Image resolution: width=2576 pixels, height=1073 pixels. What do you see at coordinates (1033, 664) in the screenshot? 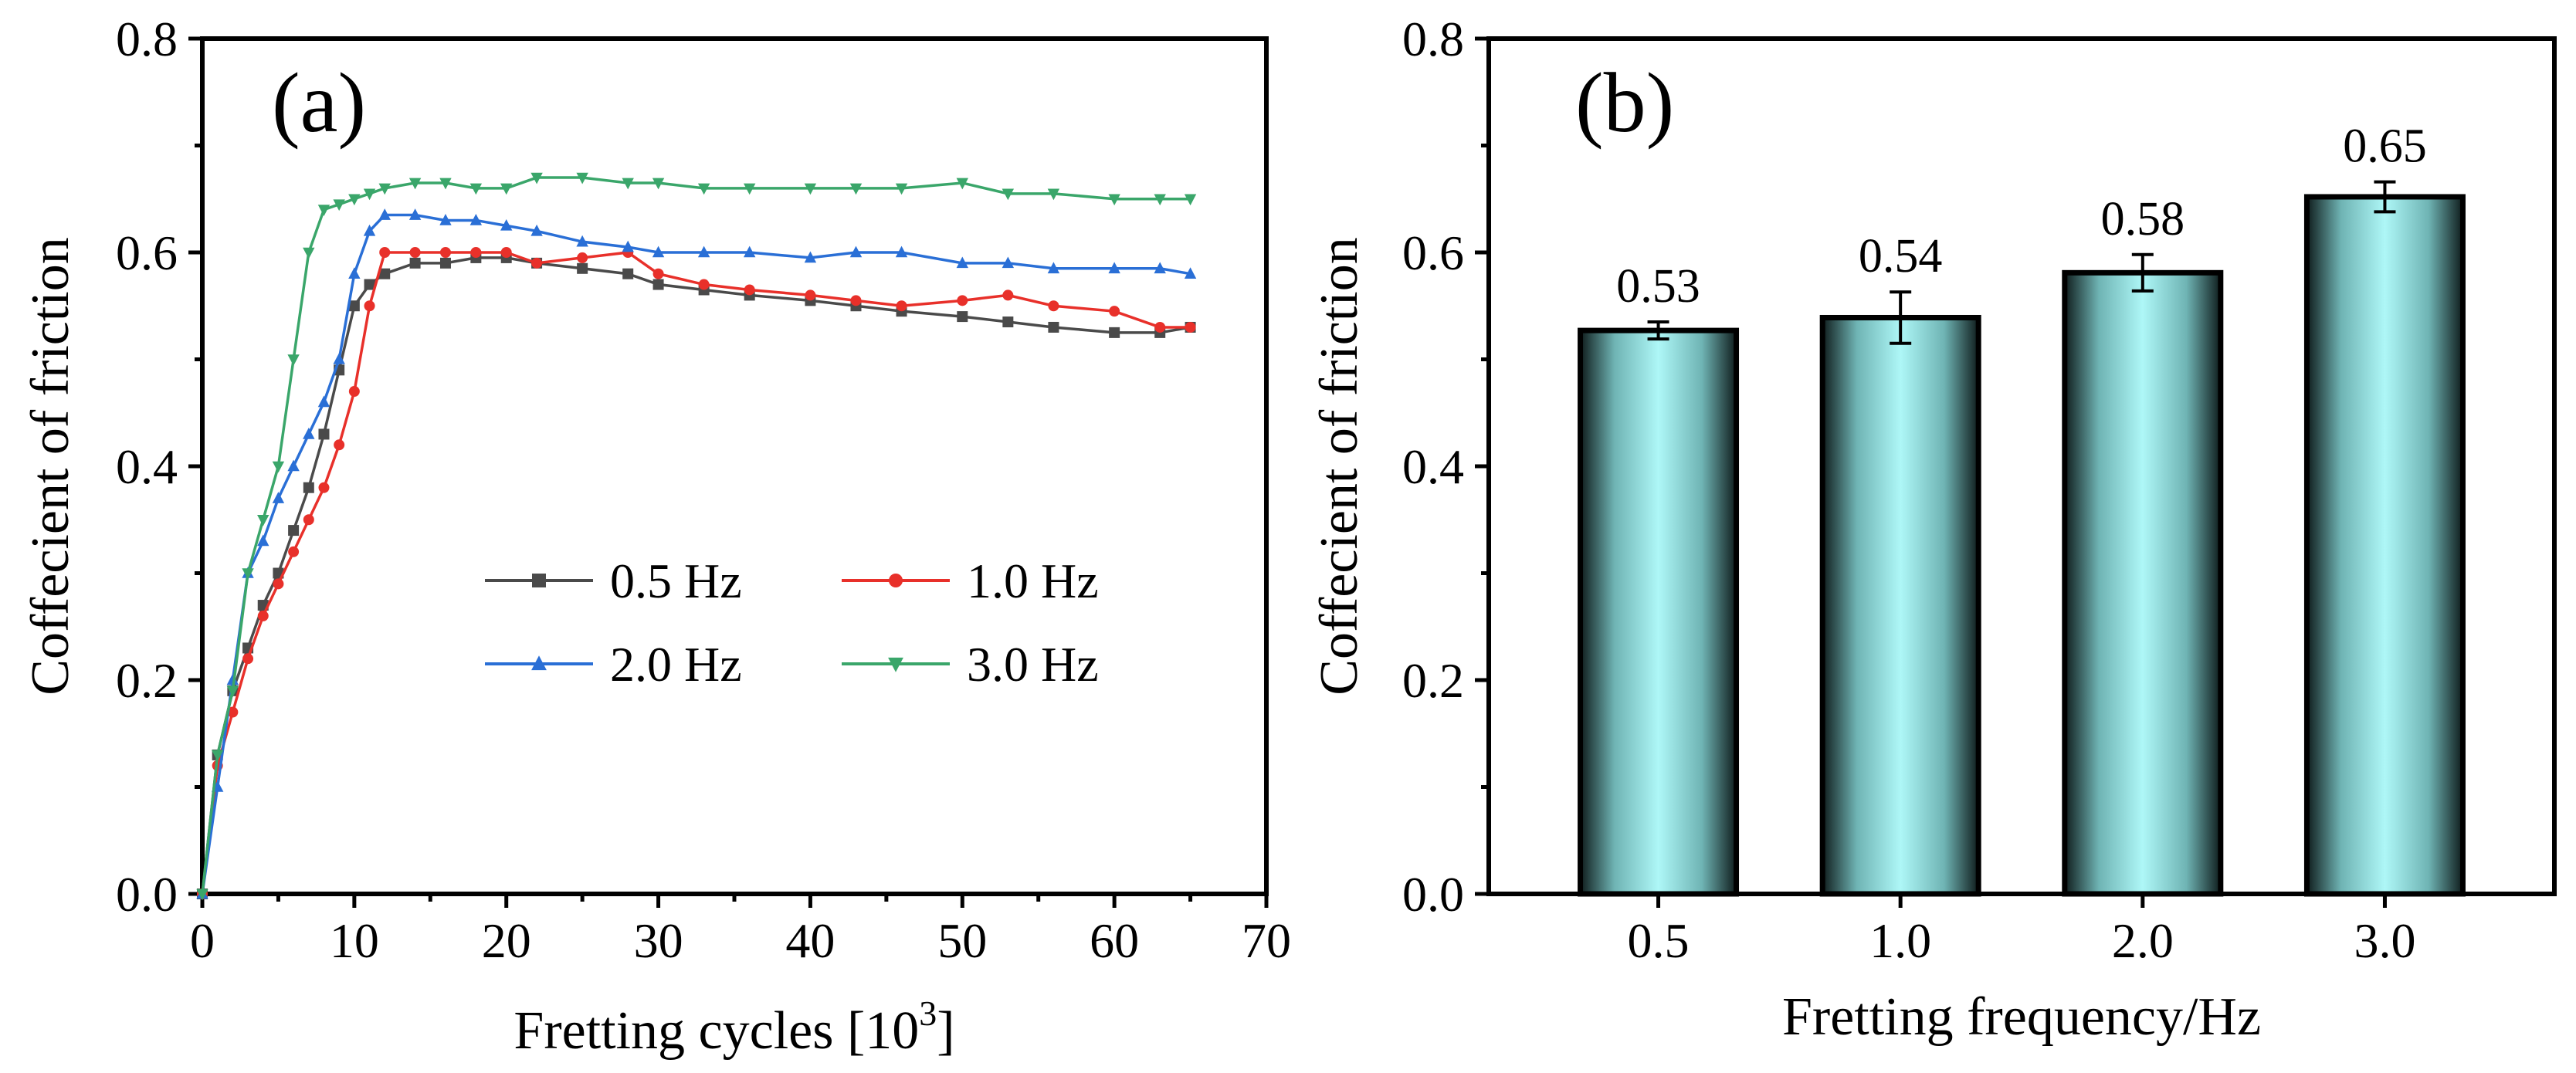
I see `legend-3-0-hz-label: 3.0 Hz` at bounding box center [1033, 664].